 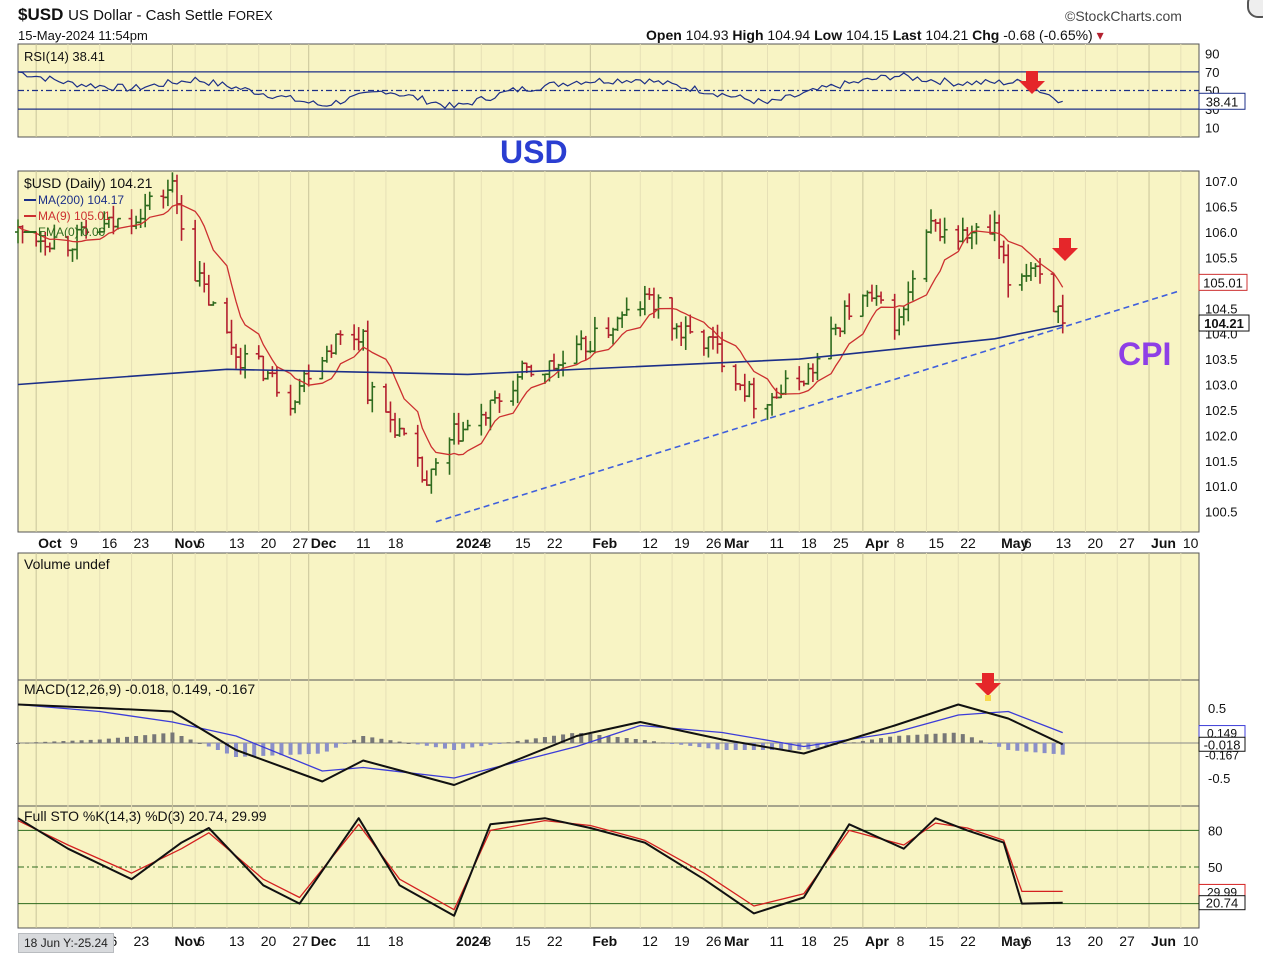 I want to click on price-arrow, so click(x=1065, y=249).